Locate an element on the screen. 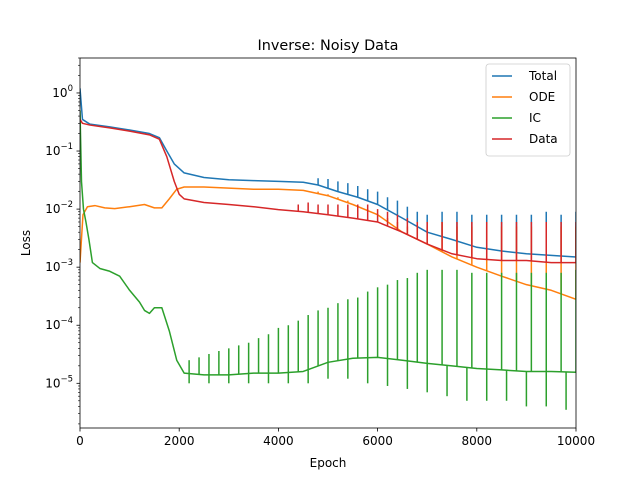 The image size is (640, 480). x-tick-label: 0 is located at coordinates (80, 441).